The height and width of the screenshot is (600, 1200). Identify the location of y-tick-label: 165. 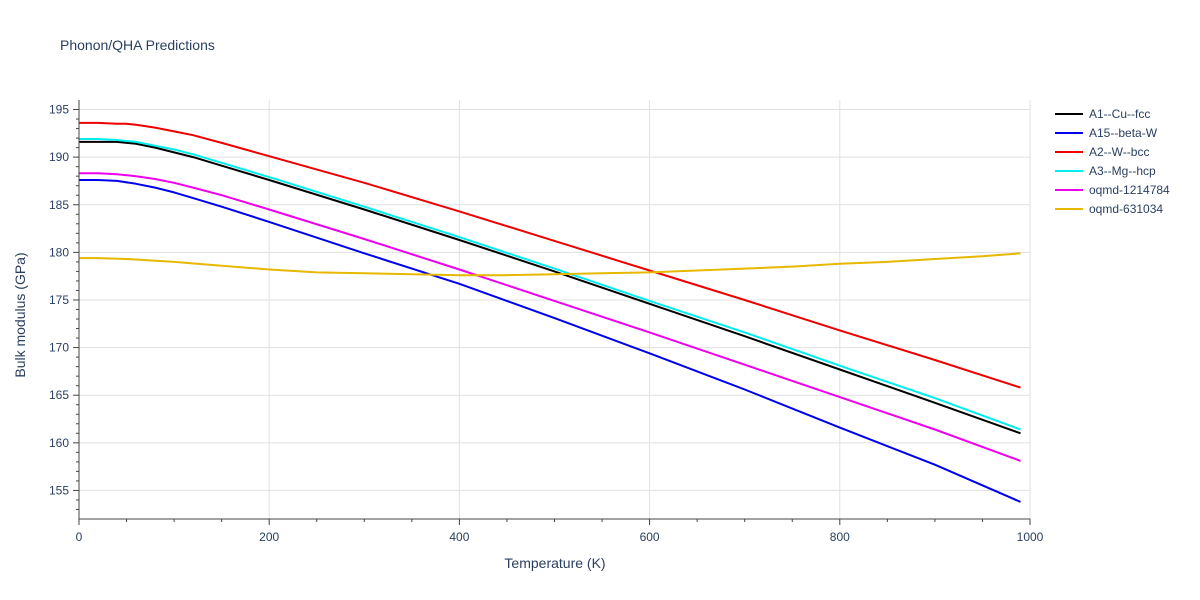
(59, 395).